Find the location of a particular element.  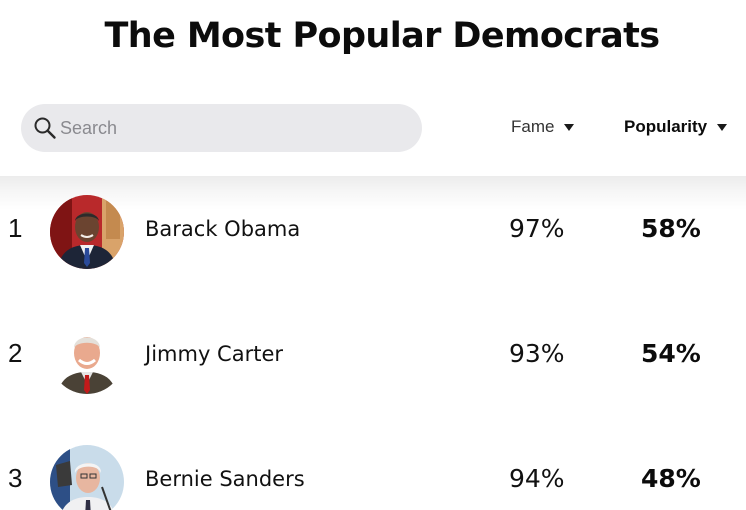

person-name-link: Bernie Sanders is located at coordinates (225, 479).